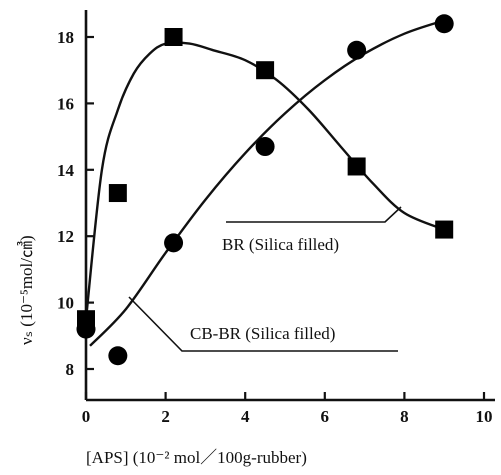 This screenshot has height=475, width=501. What do you see at coordinates (314, 214) in the screenshot?
I see `br-annotation-leader` at bounding box center [314, 214].